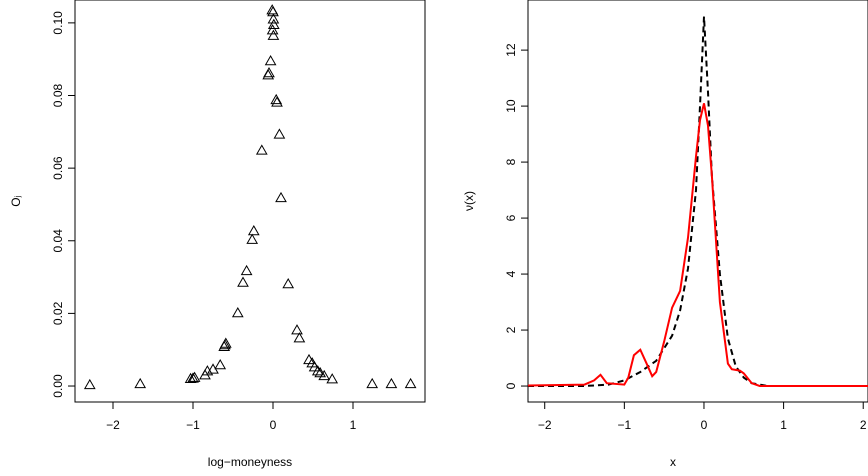 This screenshot has height=476, width=868. Describe the element at coordinates (511, 385) in the screenshot. I see `y-tick-label: 0` at that location.